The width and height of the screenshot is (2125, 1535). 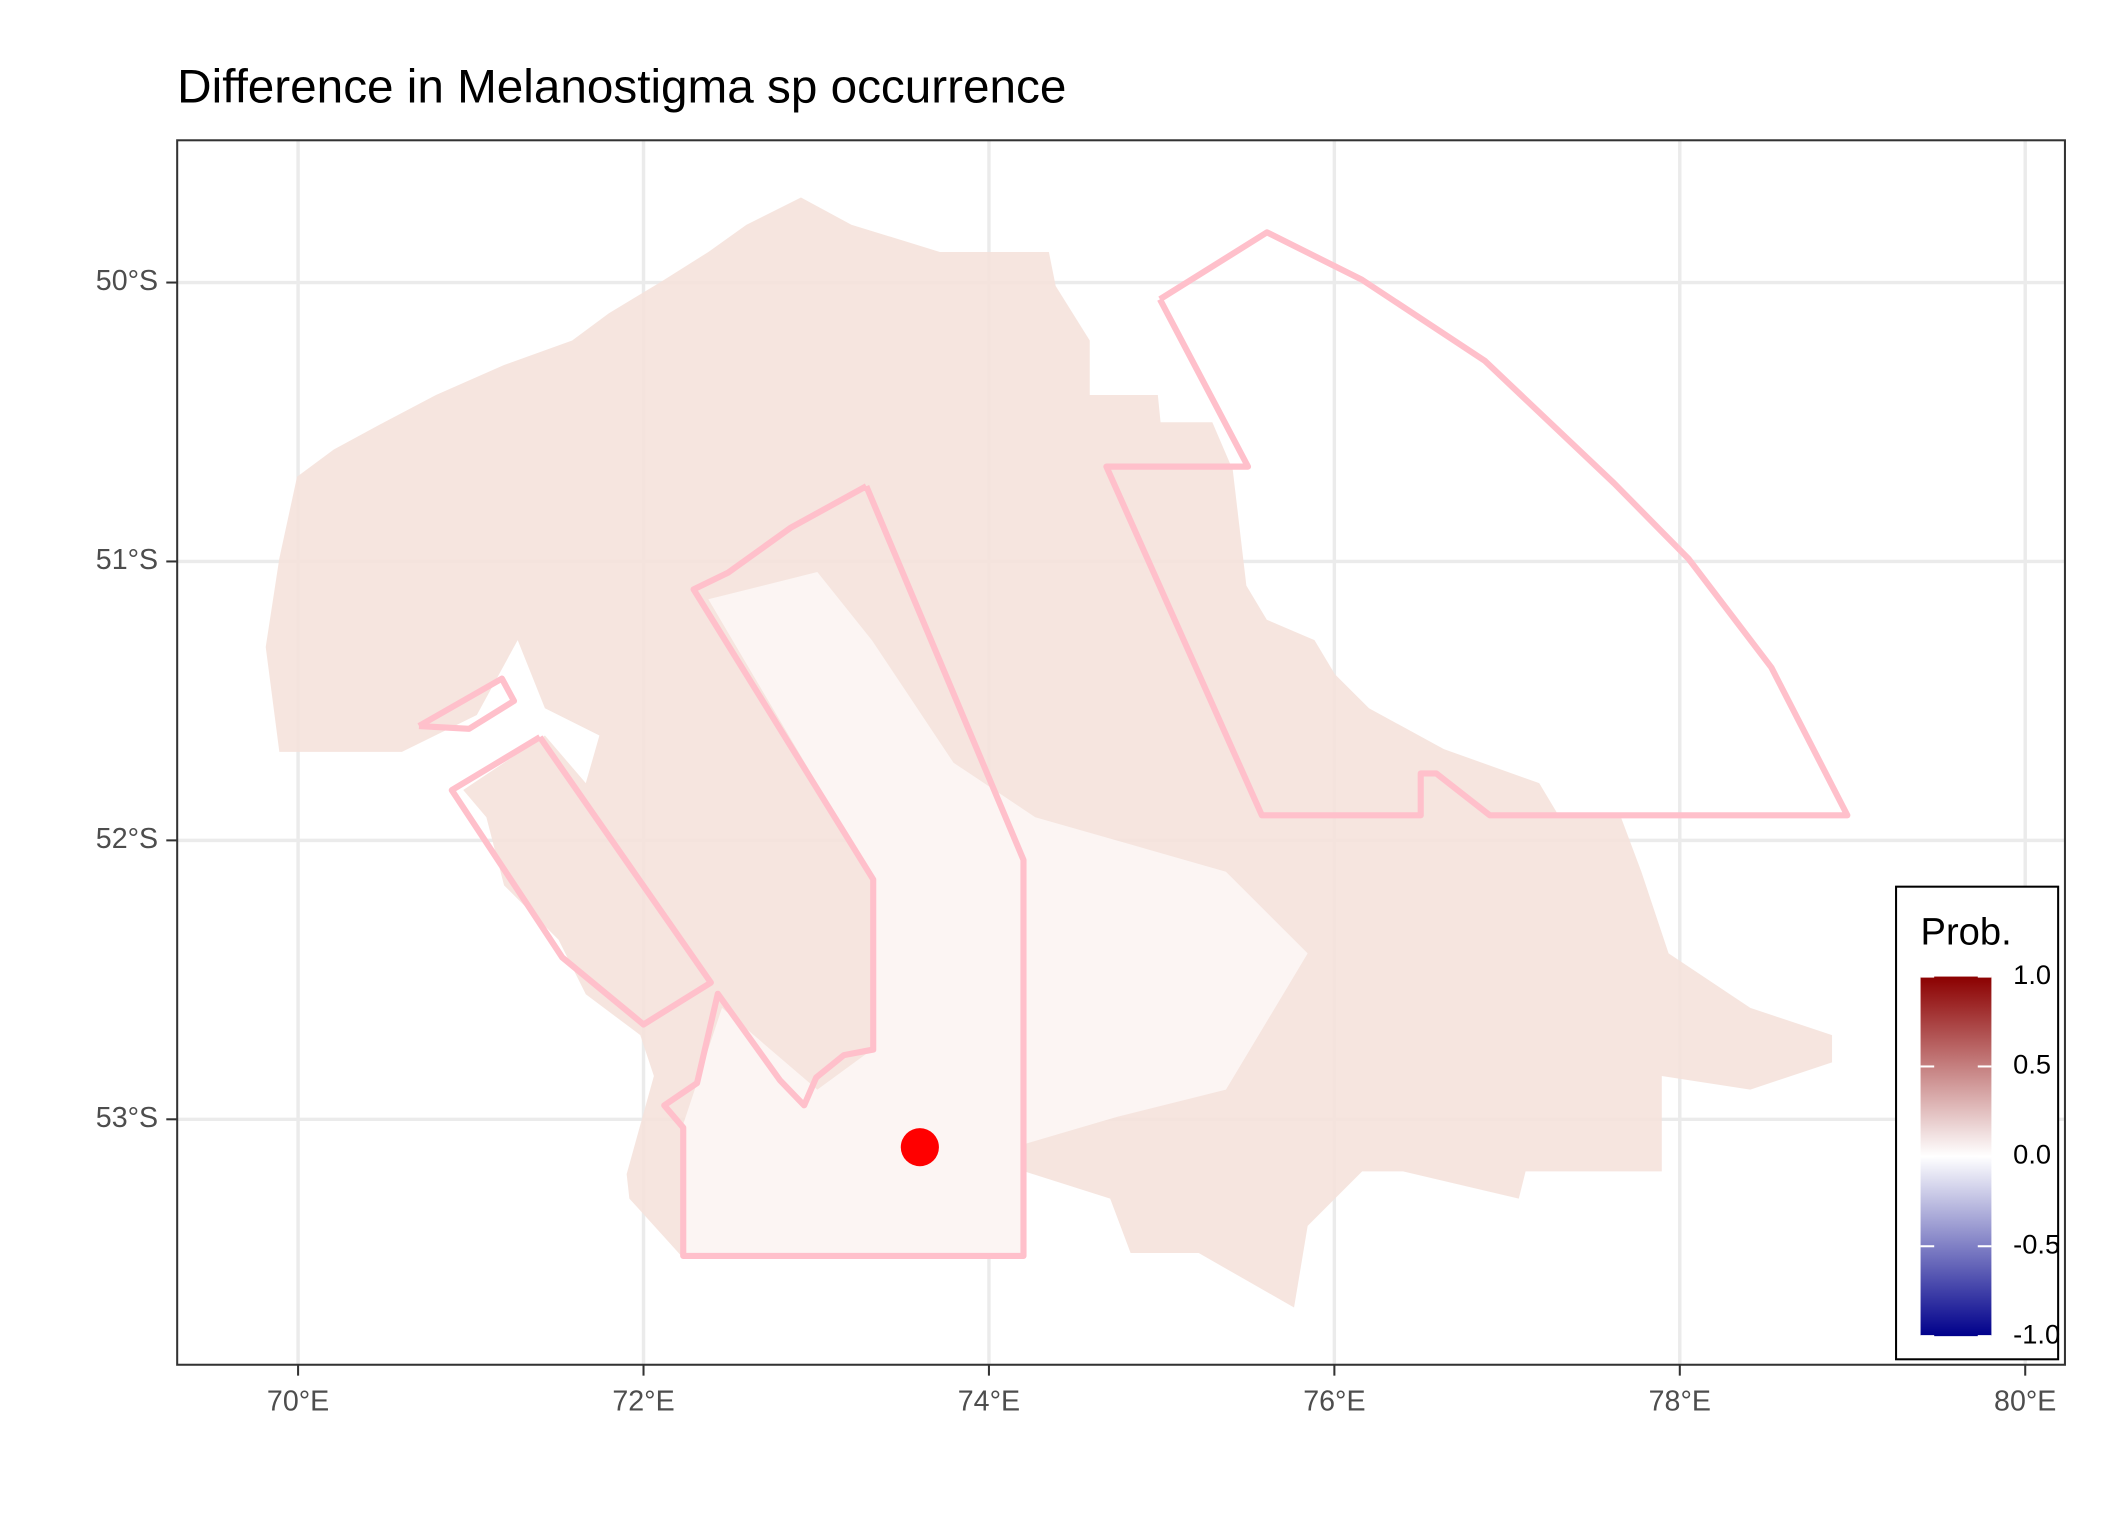 I want to click on legend-tick-label: 0.0, so click(x=2032, y=1154).